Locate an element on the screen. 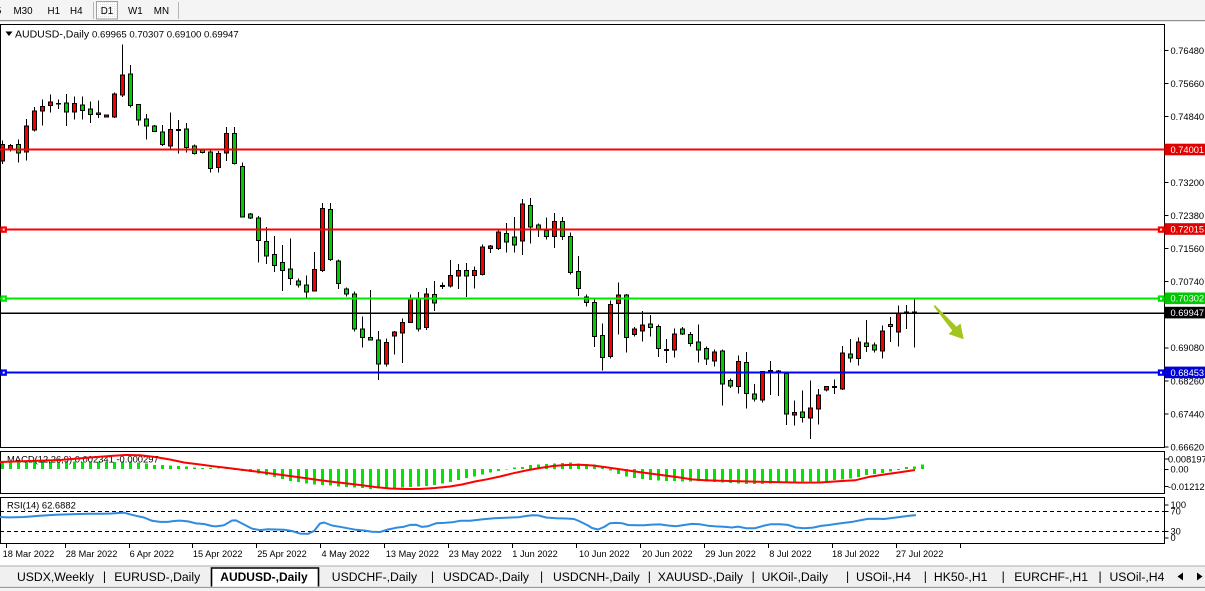 This screenshot has height=591, width=1205. svg-text: USDX,Weekly is located at coordinates (56, 577).